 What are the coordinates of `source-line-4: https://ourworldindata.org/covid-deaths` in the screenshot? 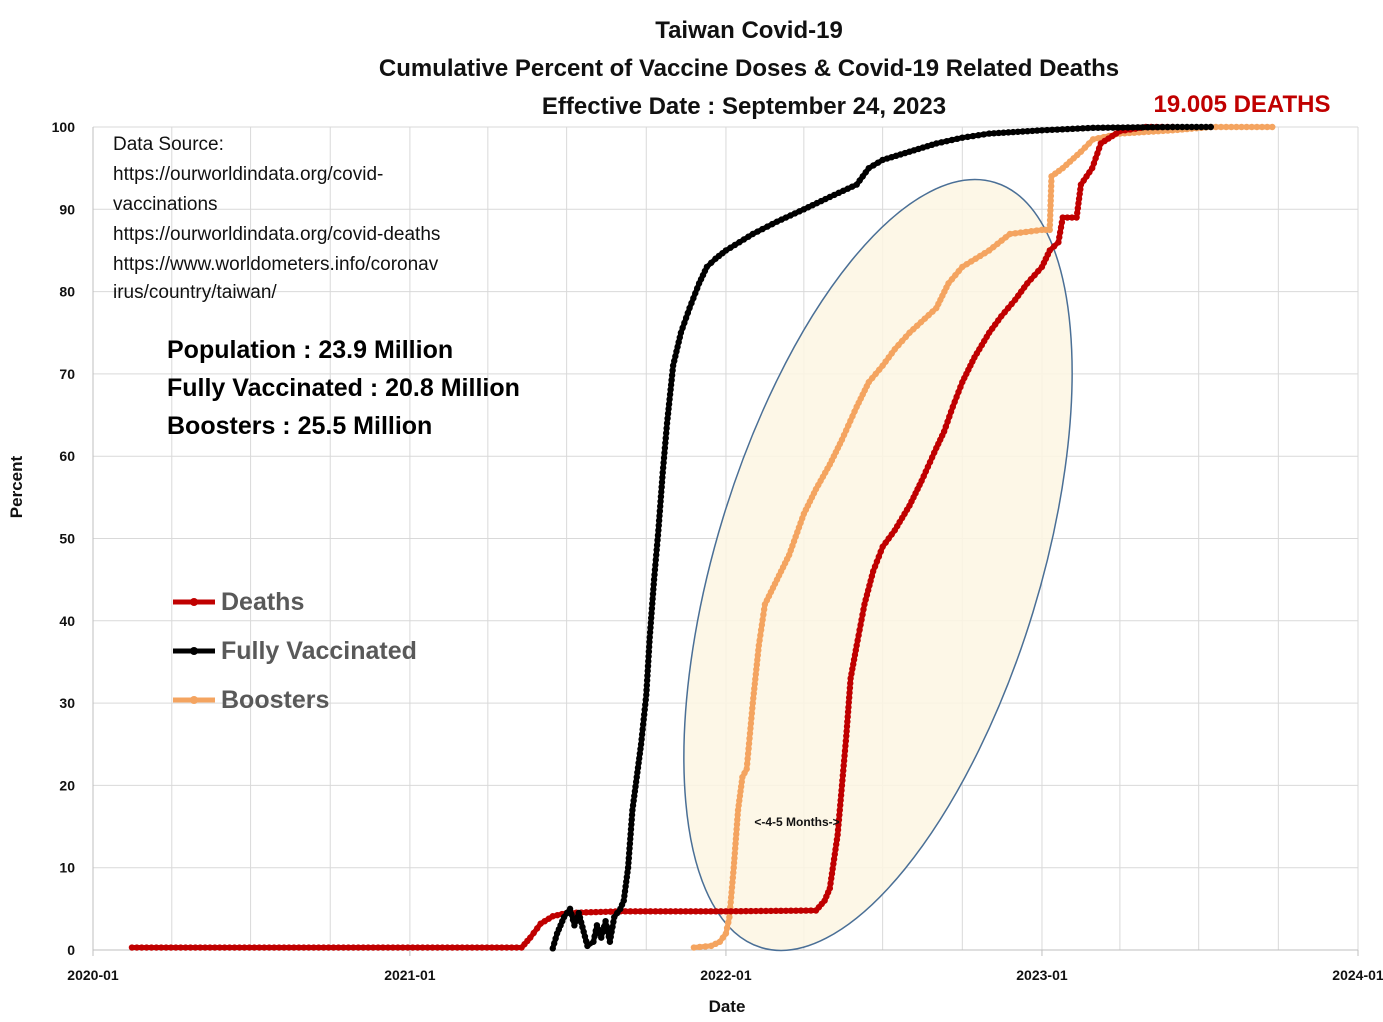 It's located at (276, 234).